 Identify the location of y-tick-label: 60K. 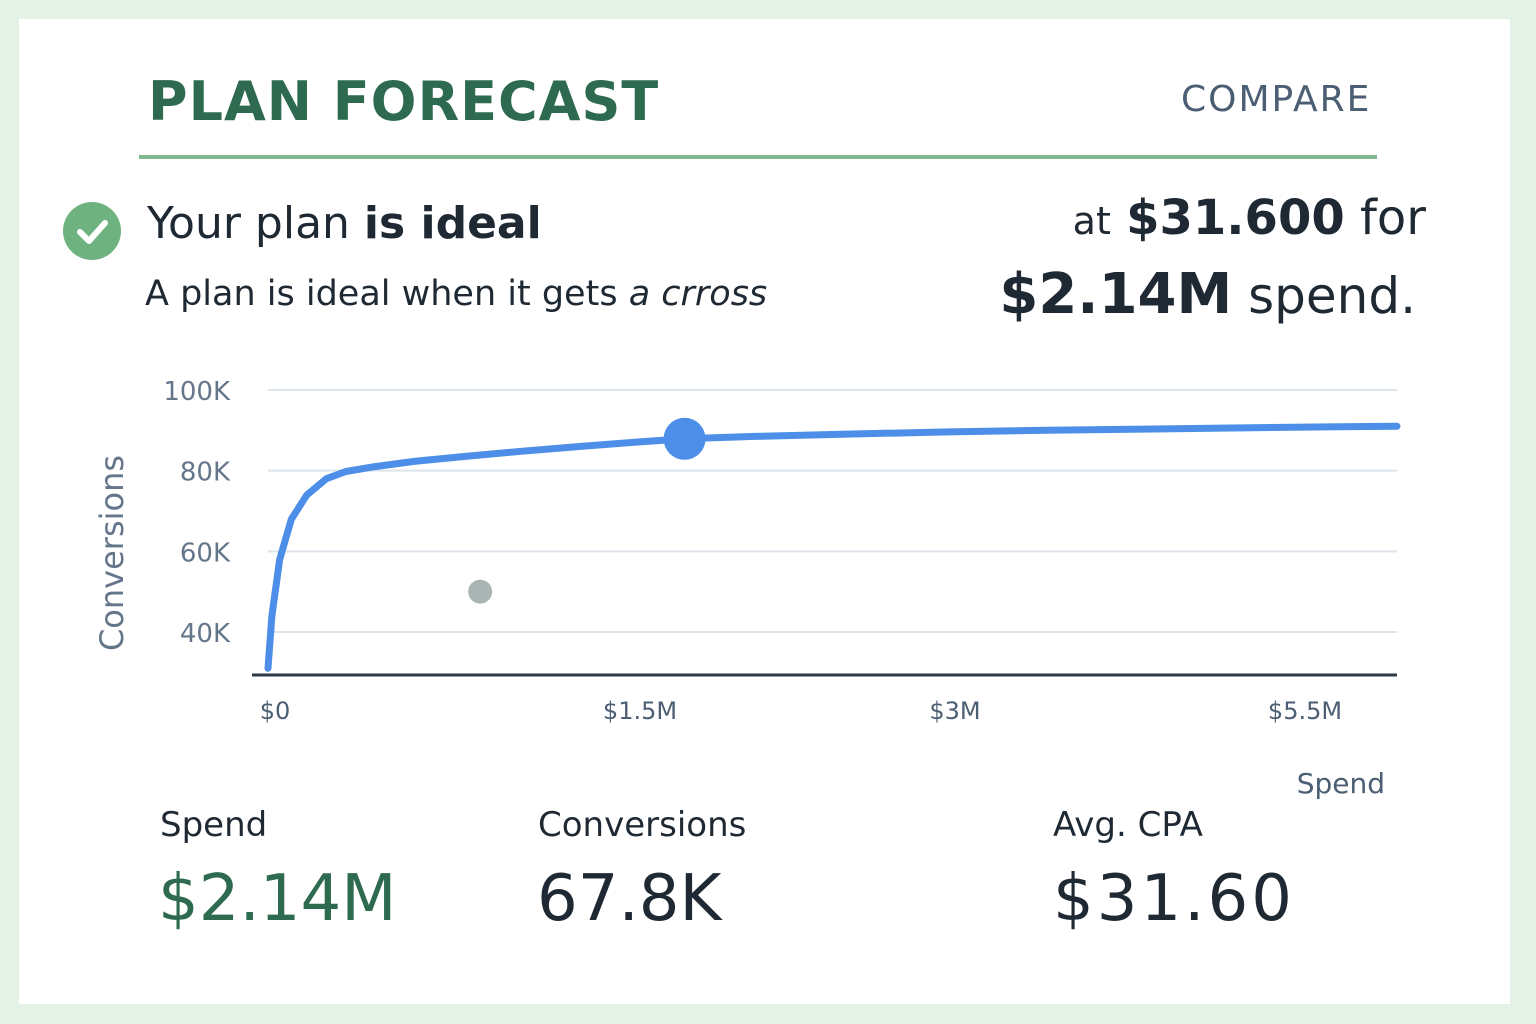
(205, 553).